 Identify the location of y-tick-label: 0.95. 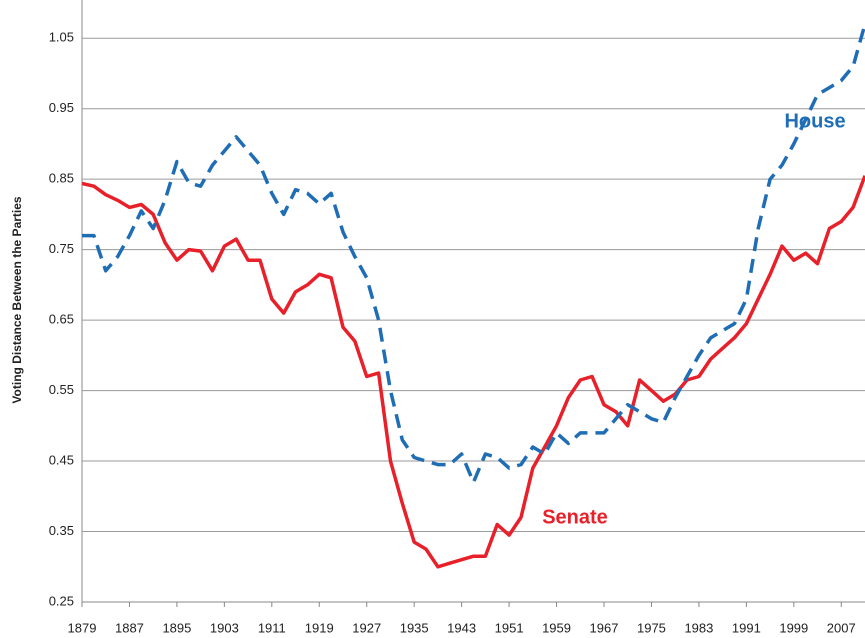
(61, 107).